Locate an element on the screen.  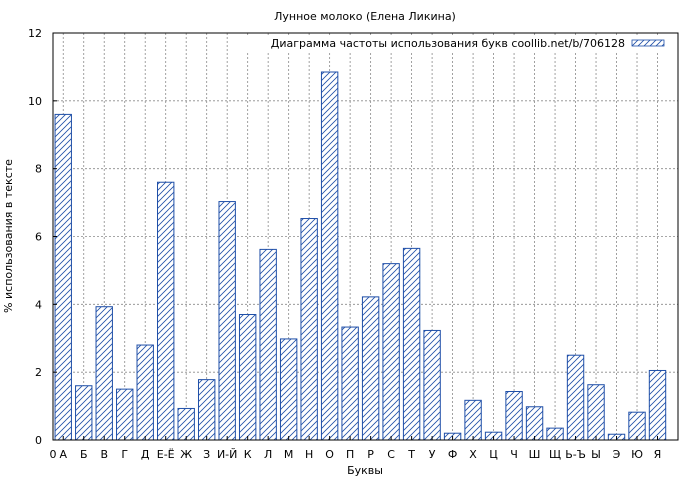
x-tick-label: Щ is located at coordinates (555, 454).